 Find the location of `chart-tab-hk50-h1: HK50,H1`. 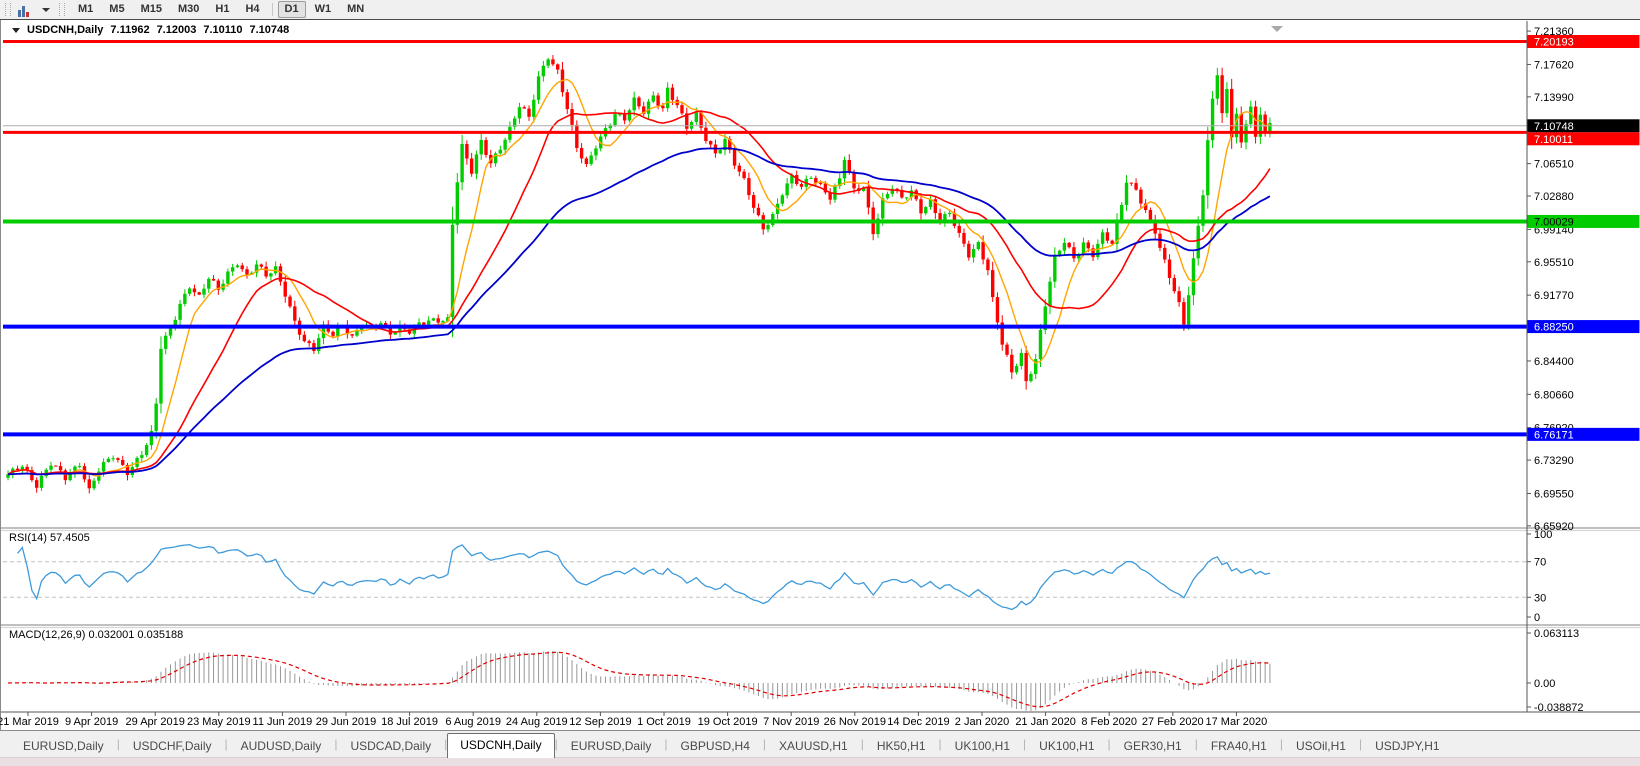

chart-tab-hk50-h1: HK50,H1 is located at coordinates (901, 746).